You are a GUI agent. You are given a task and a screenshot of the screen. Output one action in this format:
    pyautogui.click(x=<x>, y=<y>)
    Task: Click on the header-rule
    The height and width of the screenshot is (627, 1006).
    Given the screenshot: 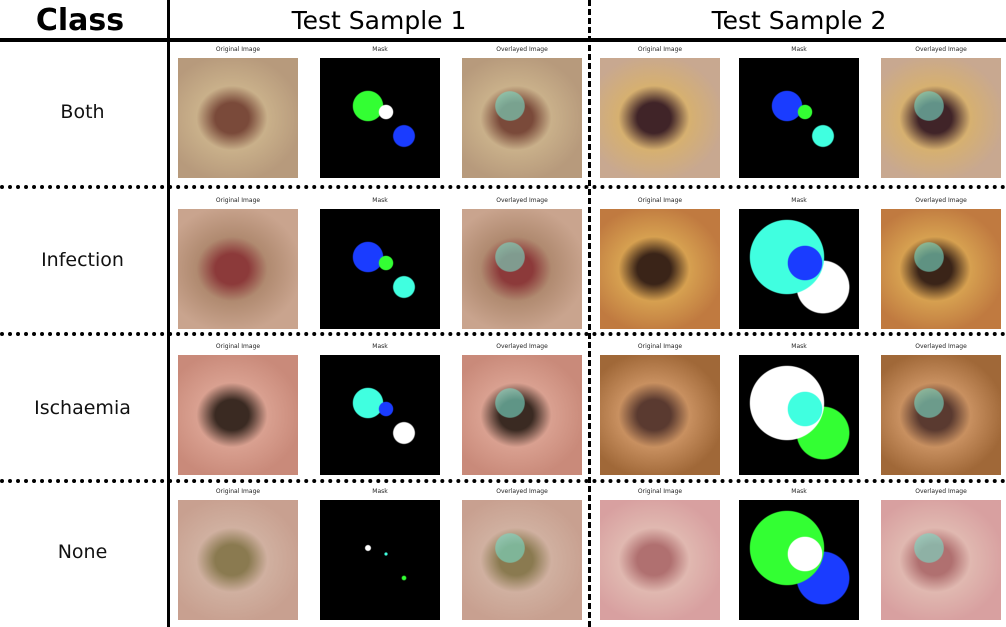 What is the action you would take?
    pyautogui.click(x=503, y=40)
    